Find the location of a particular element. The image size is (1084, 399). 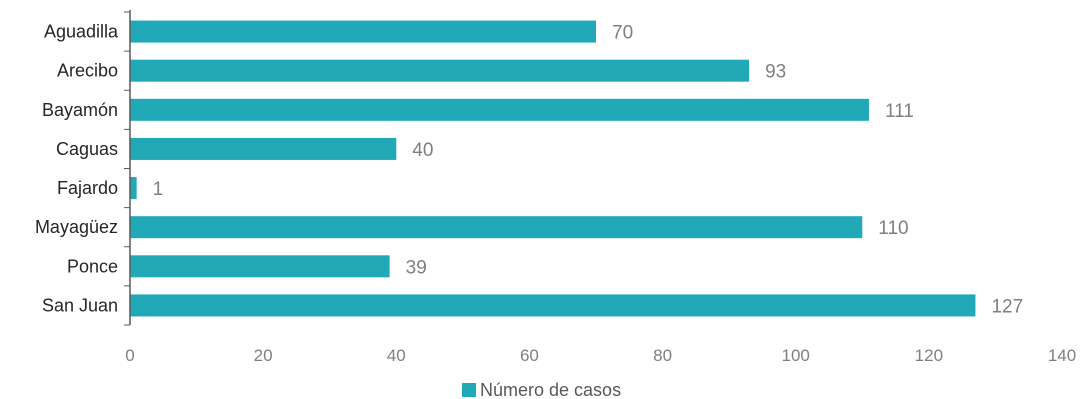

legend: Número de casos is located at coordinates (541, 389).